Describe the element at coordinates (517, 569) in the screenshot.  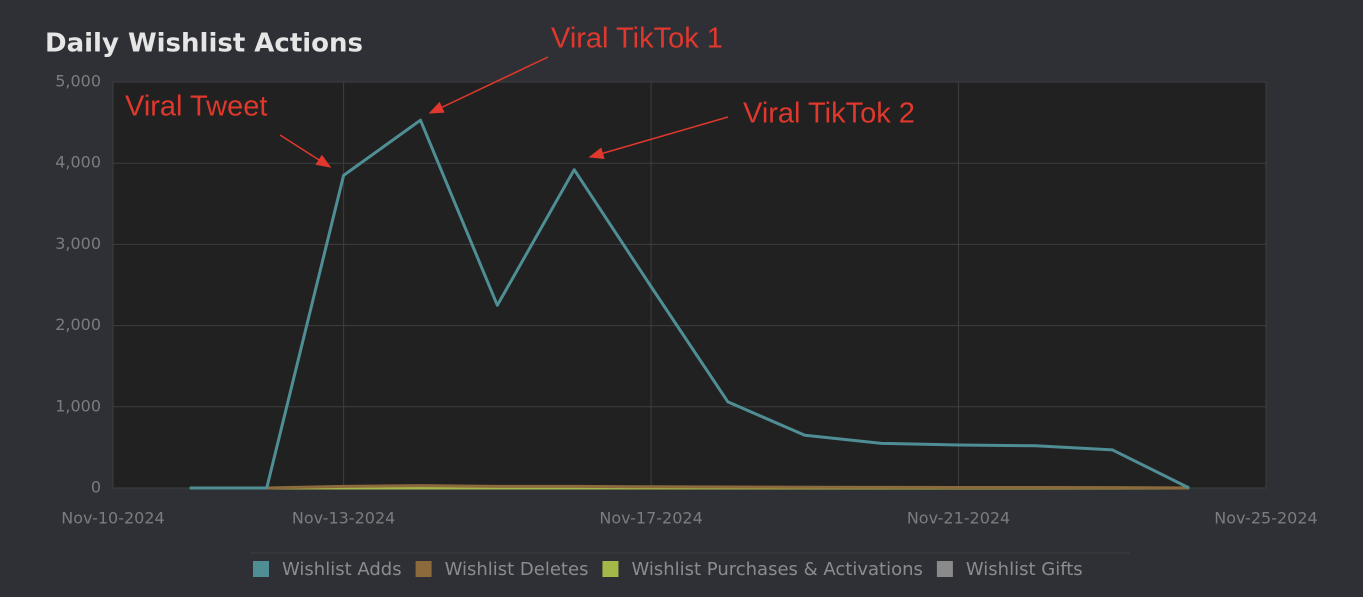
I see `legend-label: Wishlist Deletes` at that location.